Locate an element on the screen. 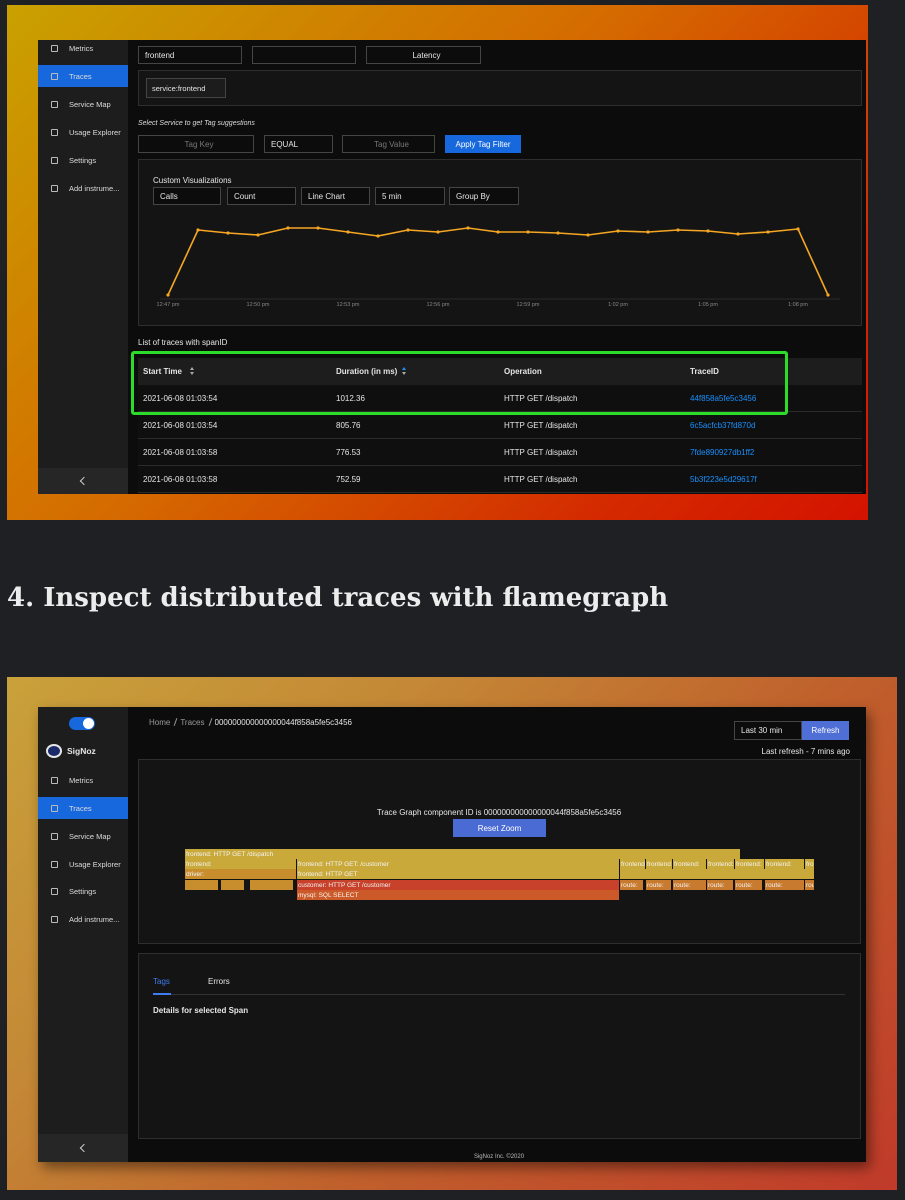 This screenshot has width=905, height=1200. breadcrumb-item: Home is located at coordinates (160, 722).